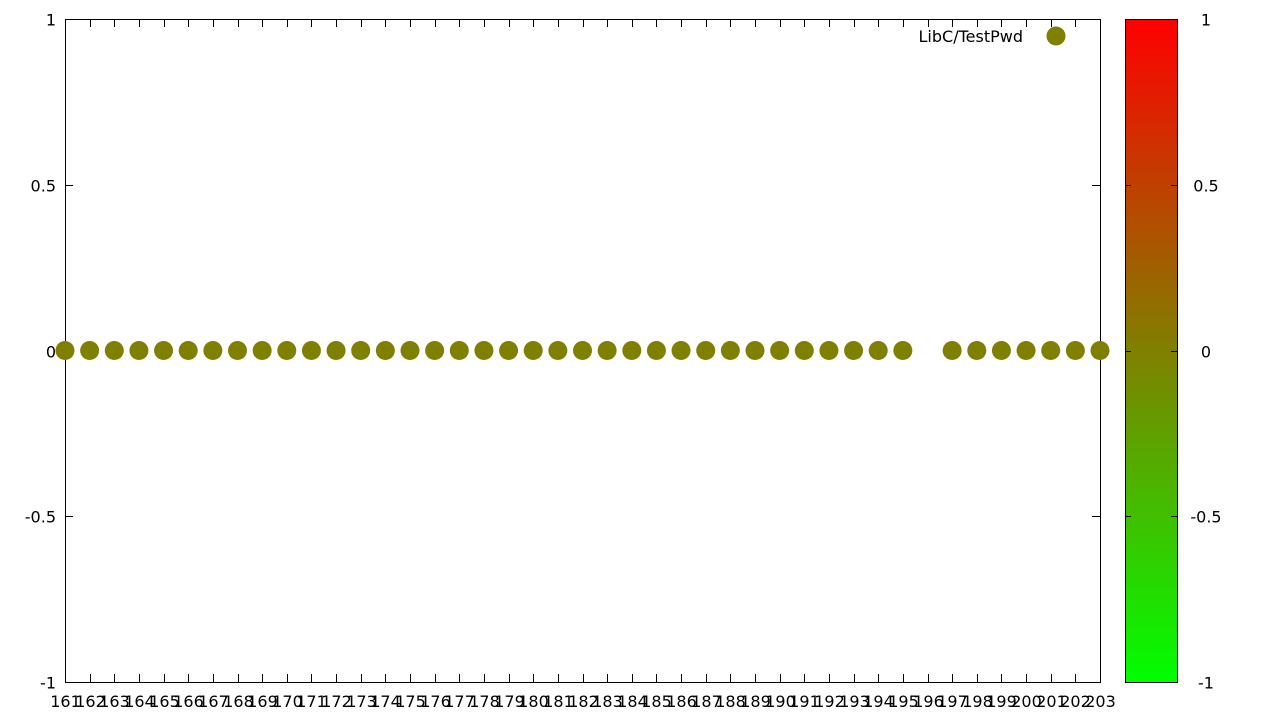 The image size is (1280, 720). What do you see at coordinates (829, 701) in the screenshot?
I see `x-tick-label: 192` at bounding box center [829, 701].